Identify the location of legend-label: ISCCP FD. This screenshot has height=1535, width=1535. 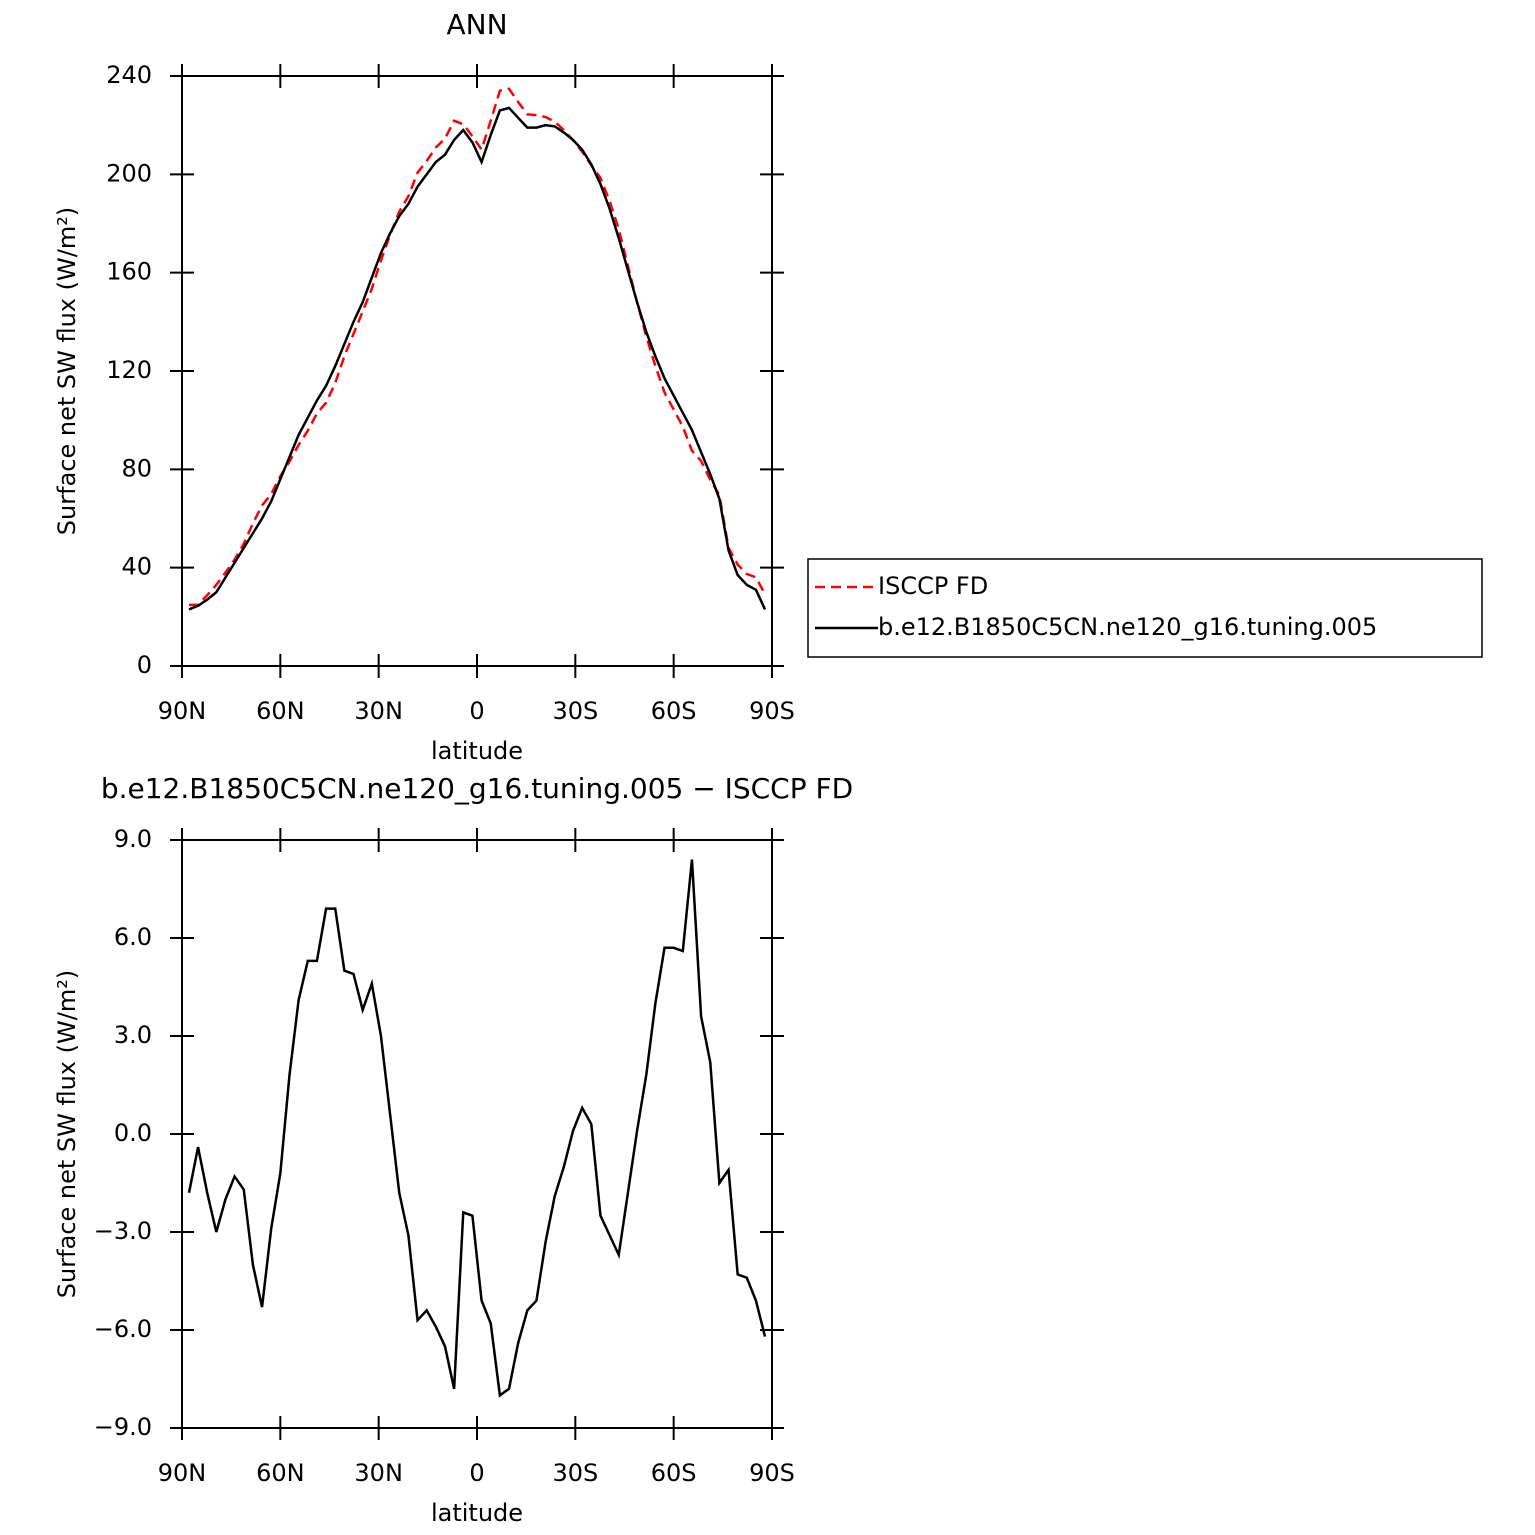
(933, 586).